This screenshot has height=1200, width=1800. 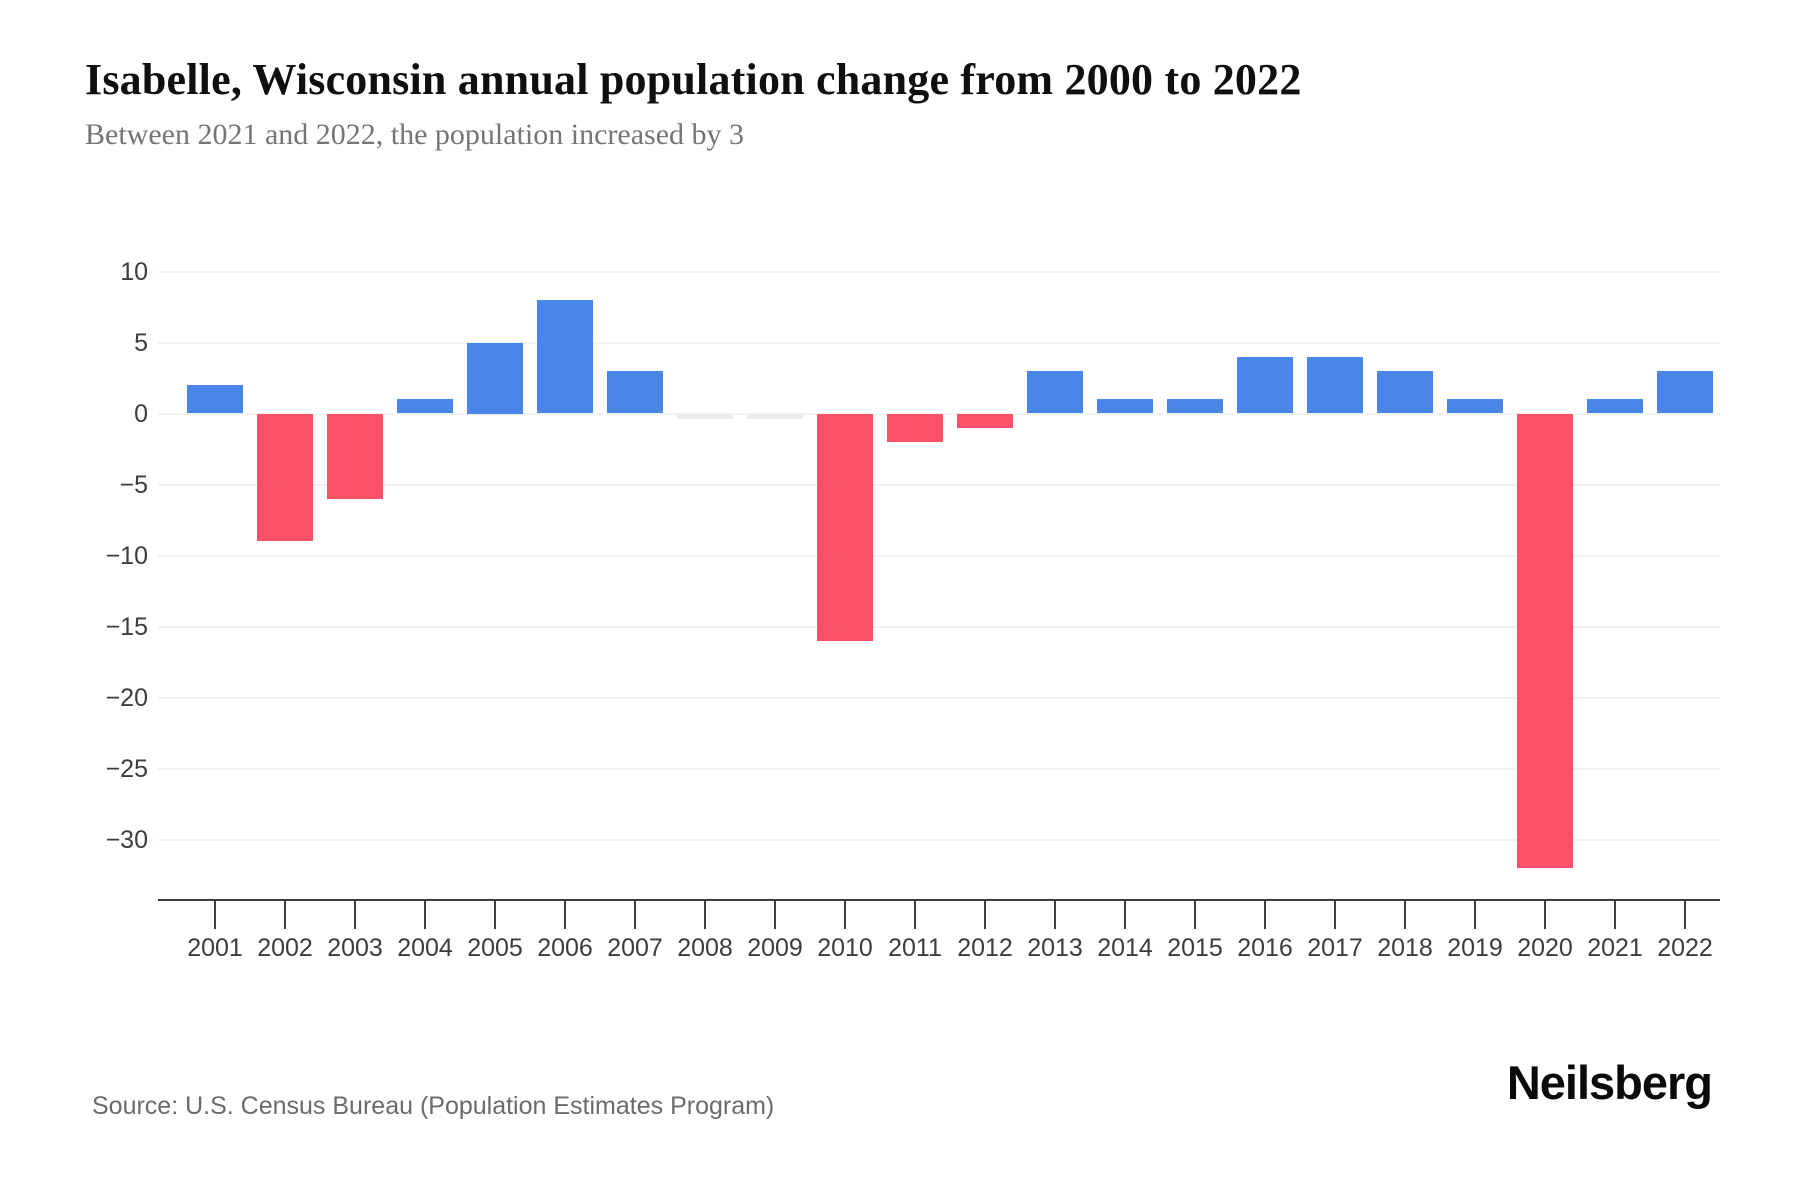 I want to click on bar-2021, so click(x=1615, y=406).